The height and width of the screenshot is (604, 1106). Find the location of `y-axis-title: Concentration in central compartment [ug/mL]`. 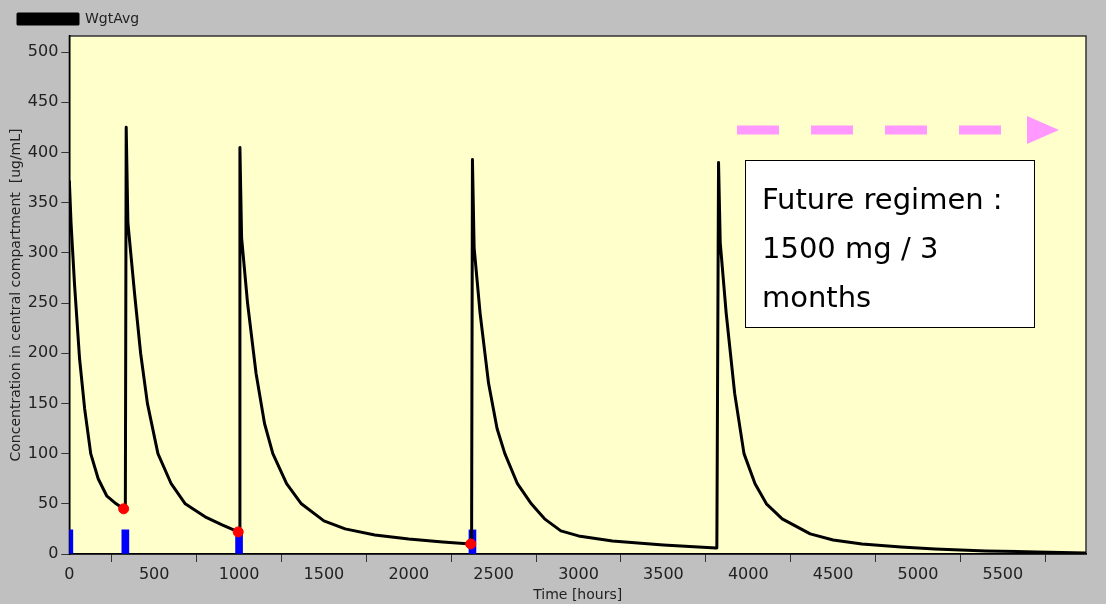

y-axis-title: Concentration in central compartment [ug/mL] is located at coordinates (15, 295).